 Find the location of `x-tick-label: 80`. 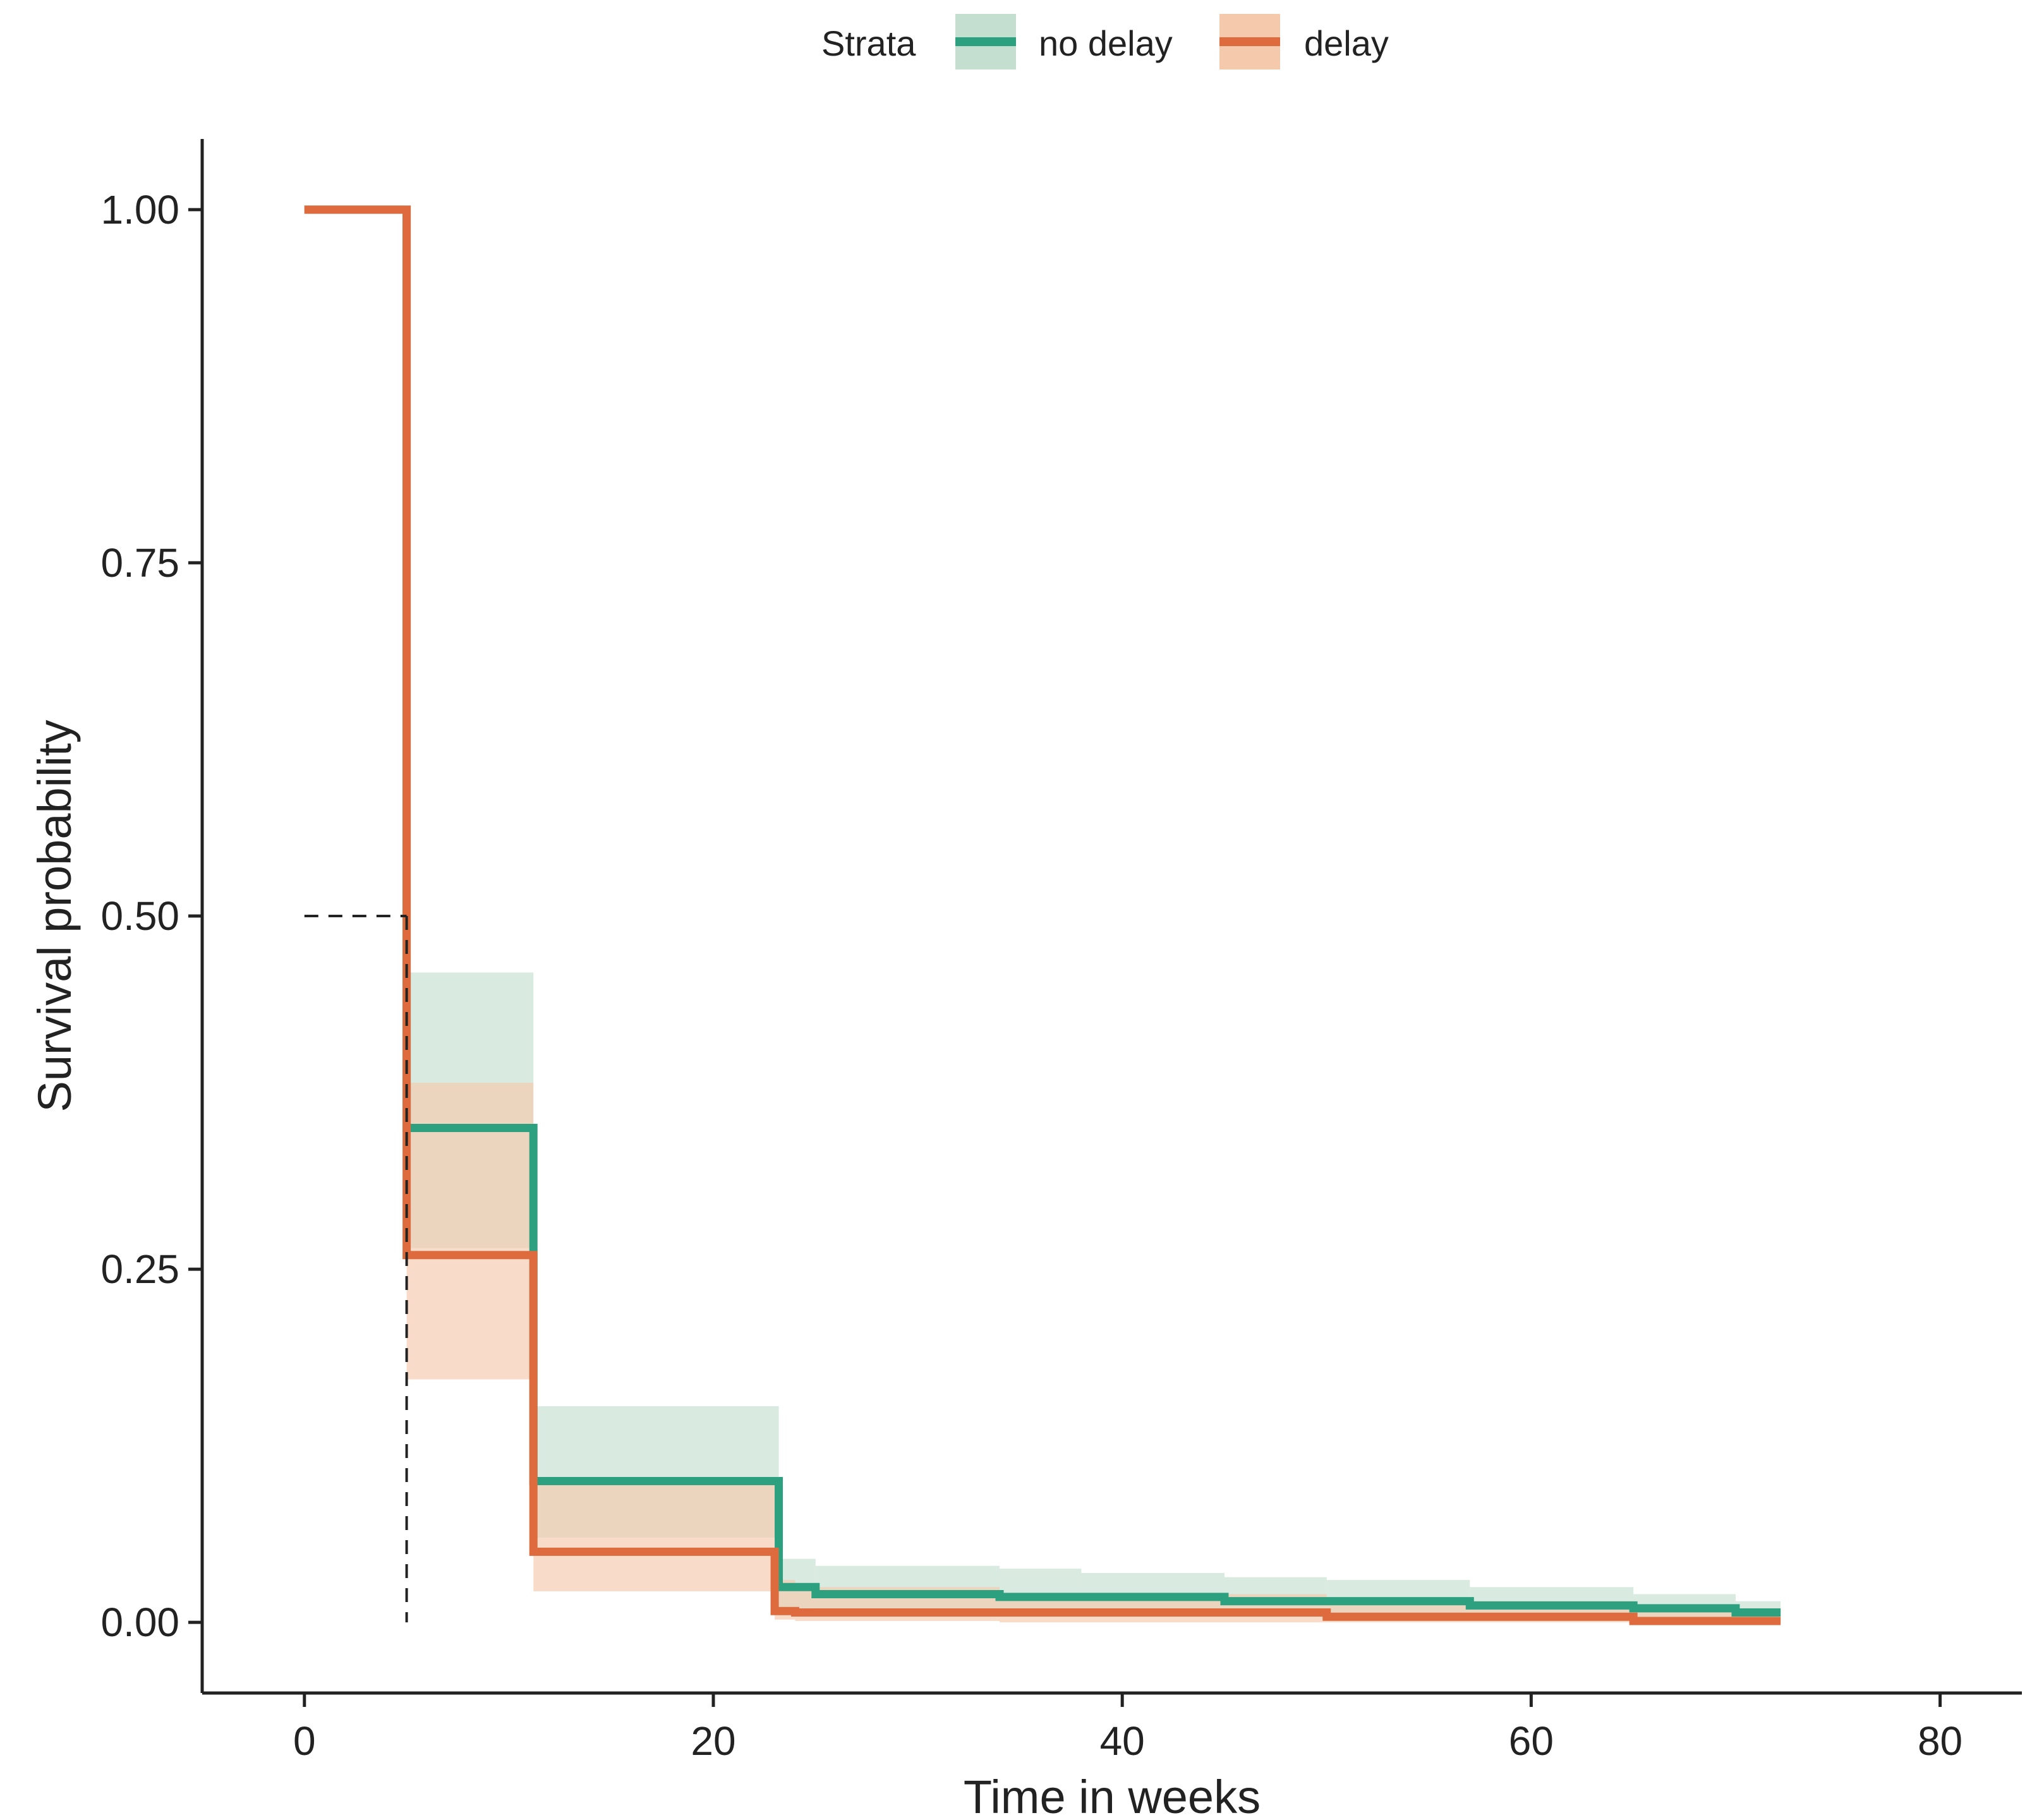

x-tick-label: 80 is located at coordinates (1940, 1741).